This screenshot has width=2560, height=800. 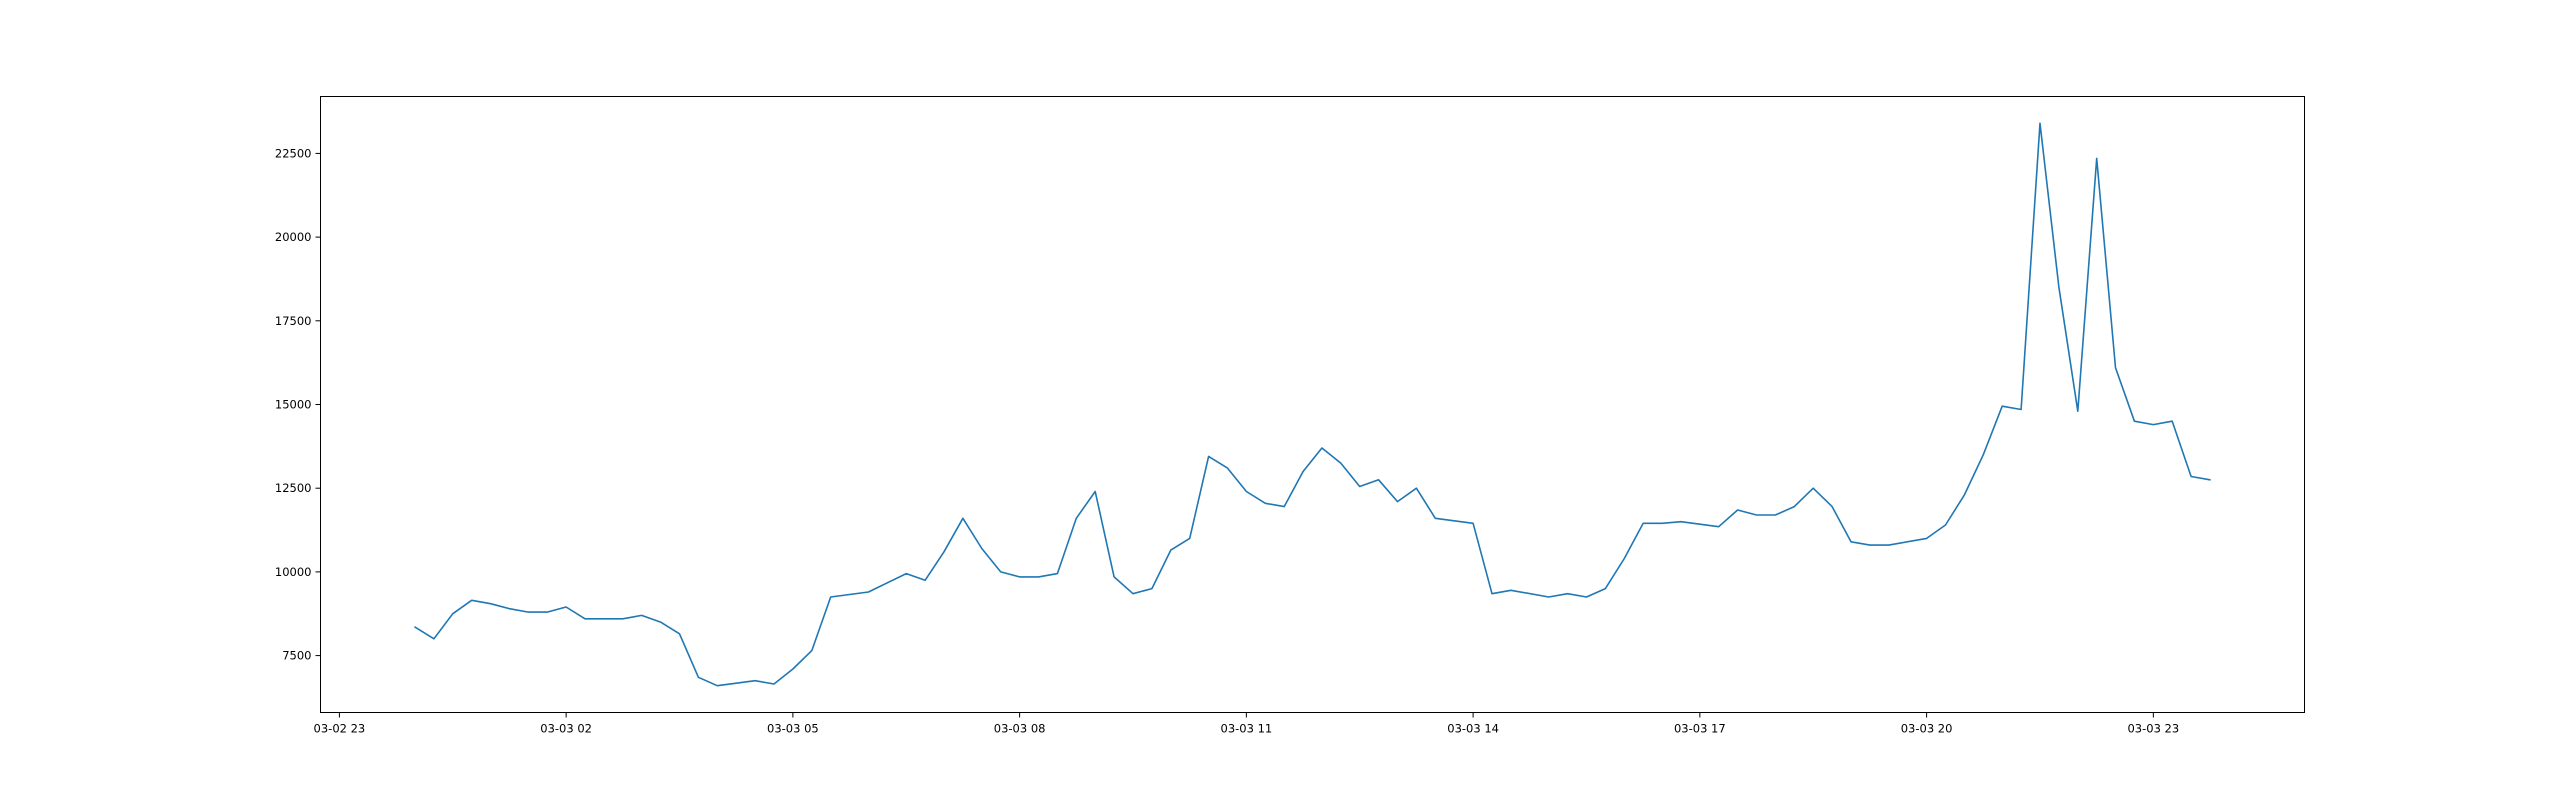 I want to click on x-tick-label: 03-03 14, so click(x=1473, y=729).